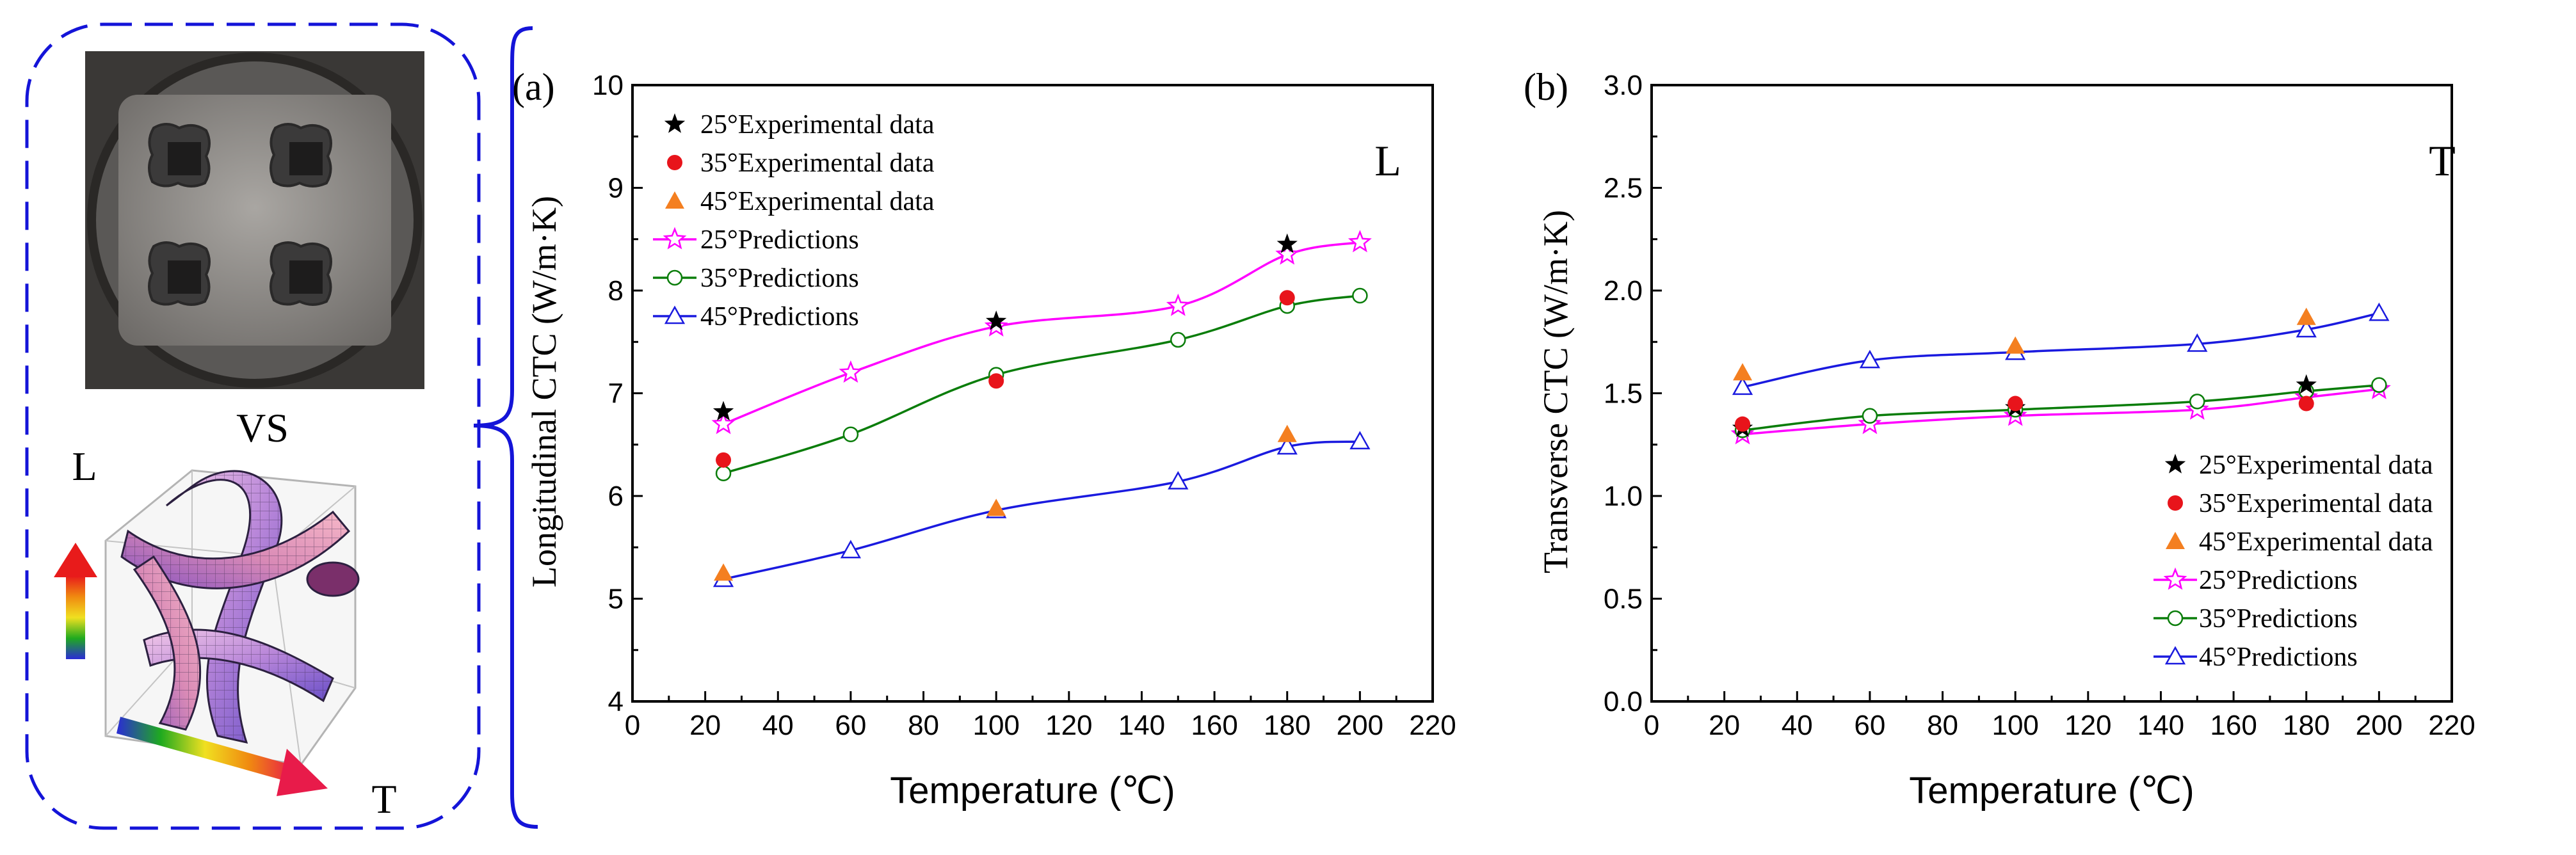  I want to click on legend-b-item-25-pred: 25°Predictions, so click(2255, 580).